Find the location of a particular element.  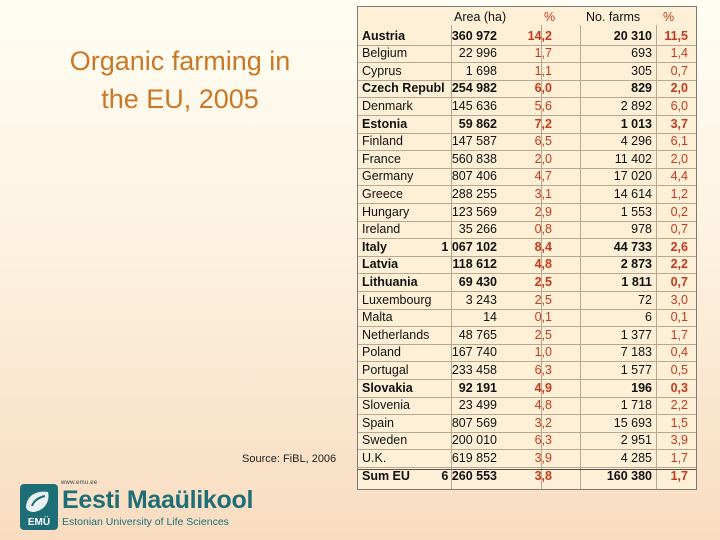

country-cell: Sum EU is located at coordinates (386, 475).